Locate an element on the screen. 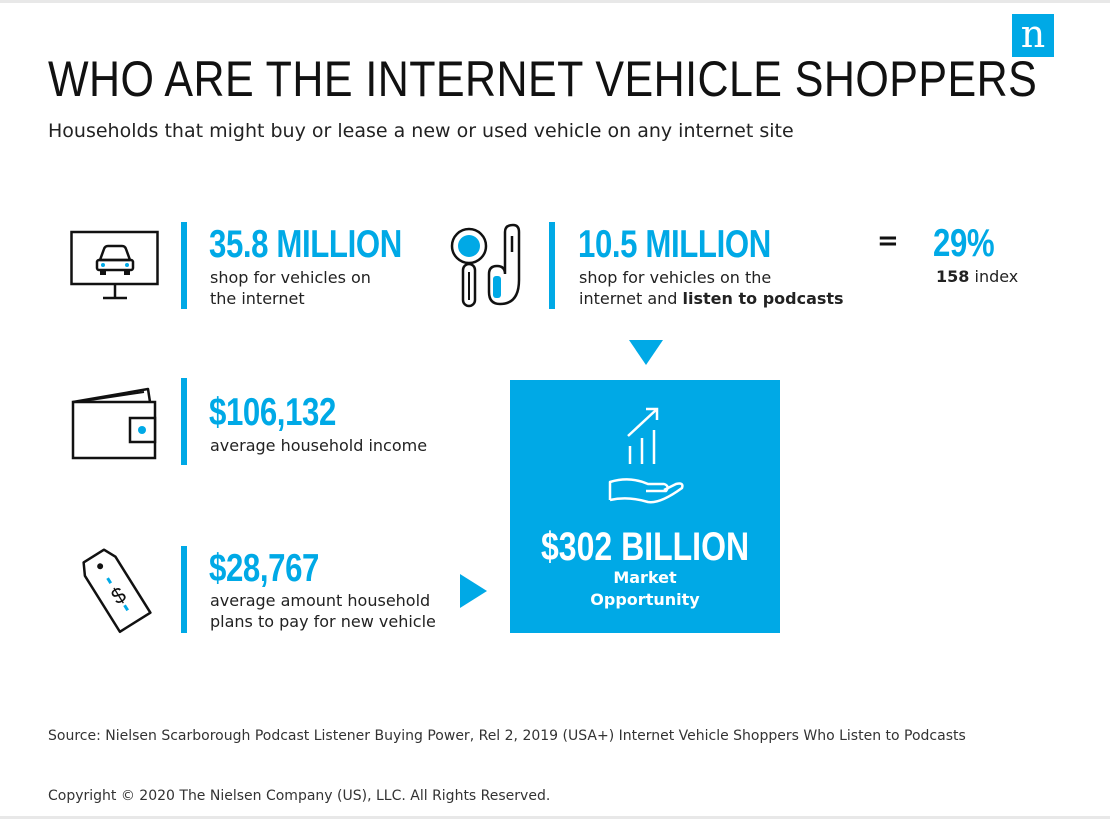 This screenshot has height=819, width=1110. equals-sign: = is located at coordinates (888, 241).